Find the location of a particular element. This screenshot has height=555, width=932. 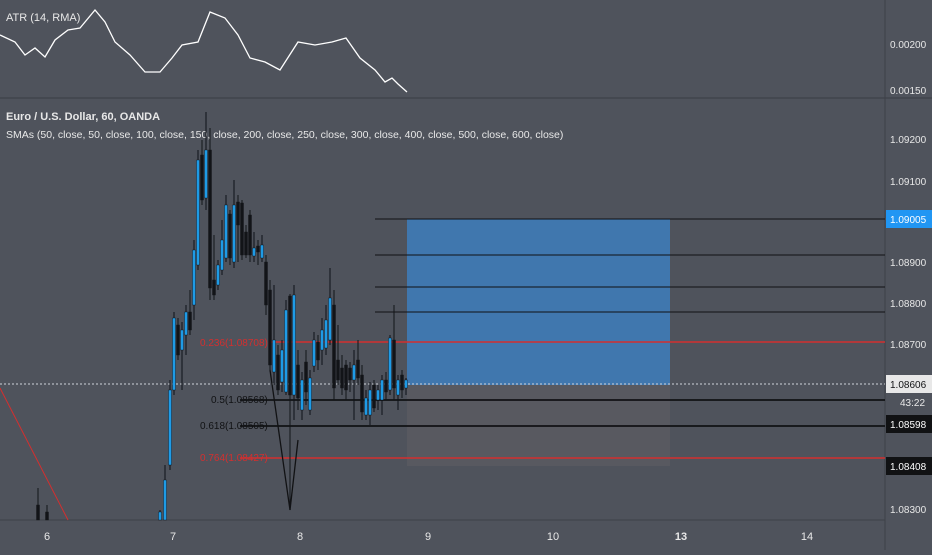

current-price-tag: 1.08606 is located at coordinates (909, 384).